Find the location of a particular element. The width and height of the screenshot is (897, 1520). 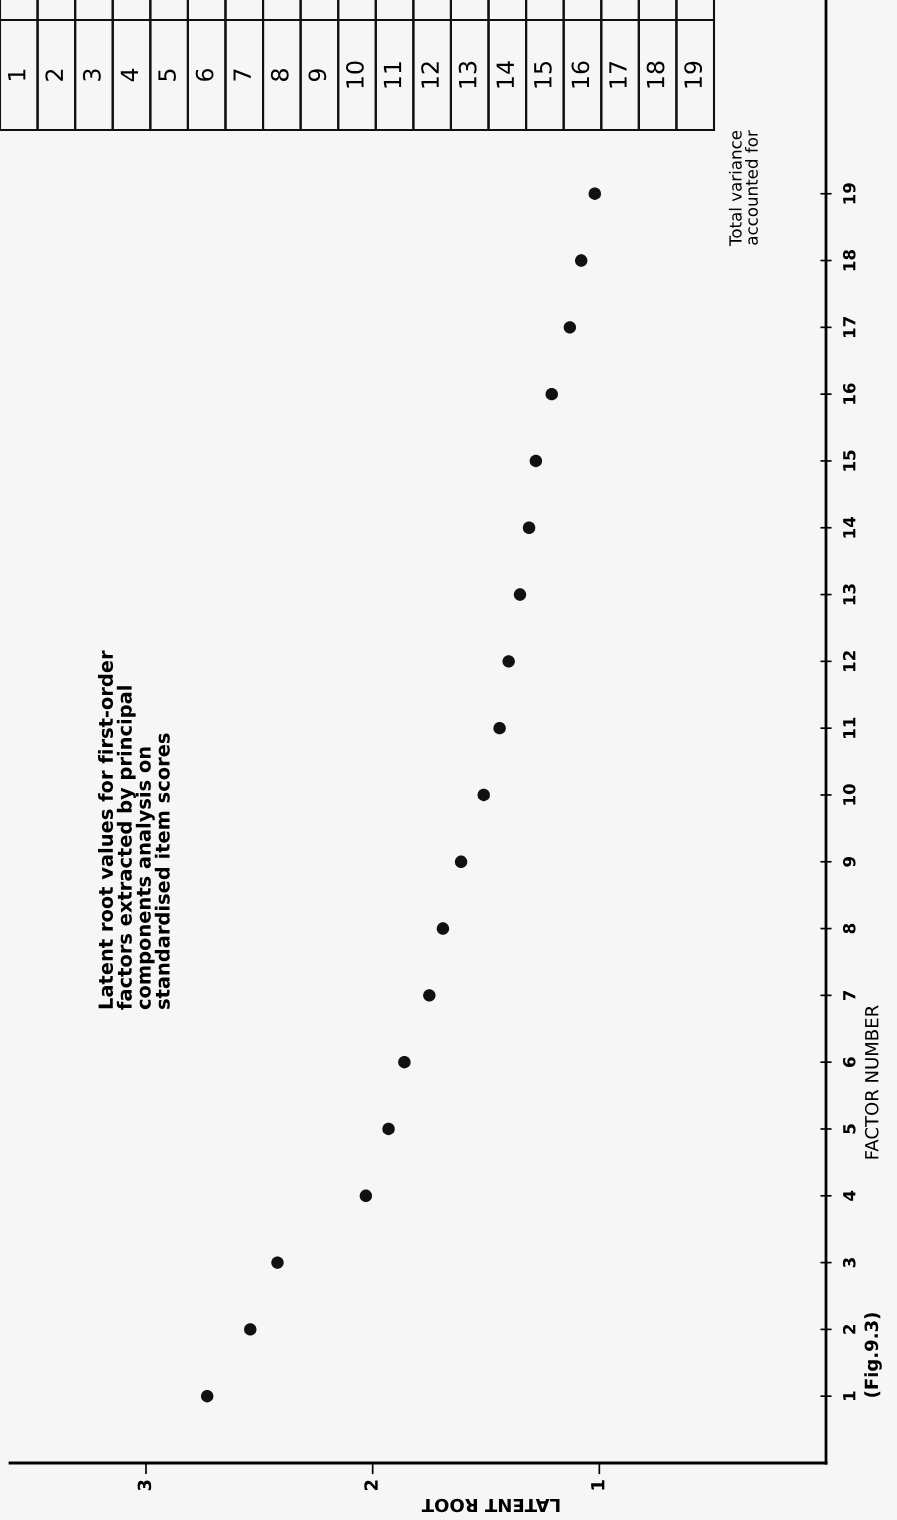

y-tick-label: 6 is located at coordinates (849, 1062).